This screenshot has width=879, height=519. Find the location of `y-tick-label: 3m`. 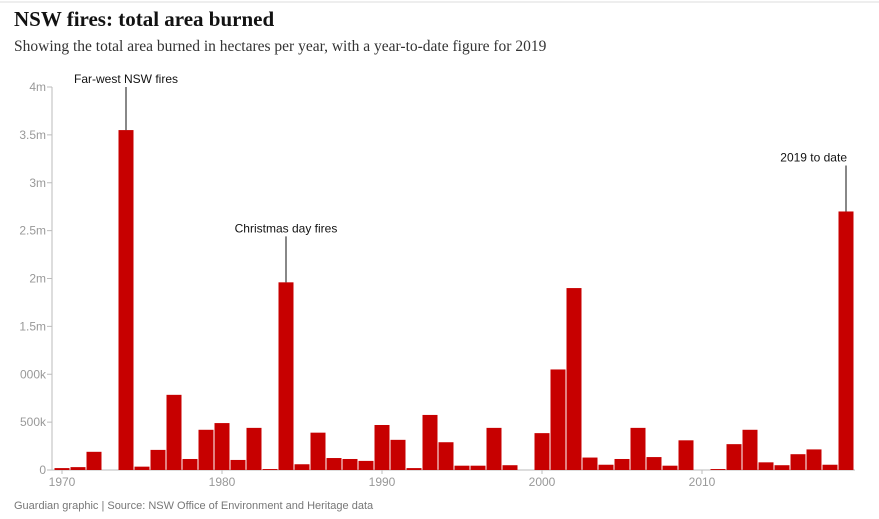

y-tick-label: 3m is located at coordinates (37, 183).